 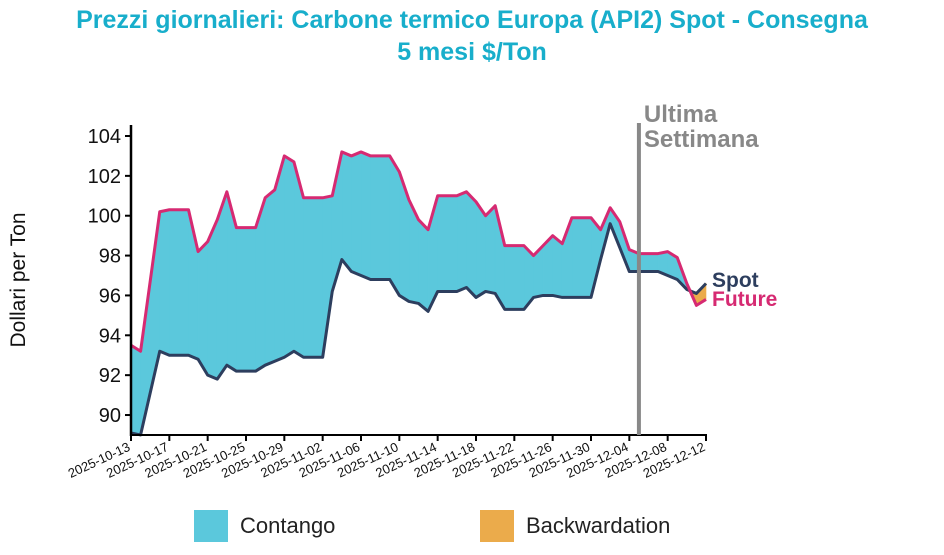 I want to click on y-tick-label: 96, so click(x=110, y=296).